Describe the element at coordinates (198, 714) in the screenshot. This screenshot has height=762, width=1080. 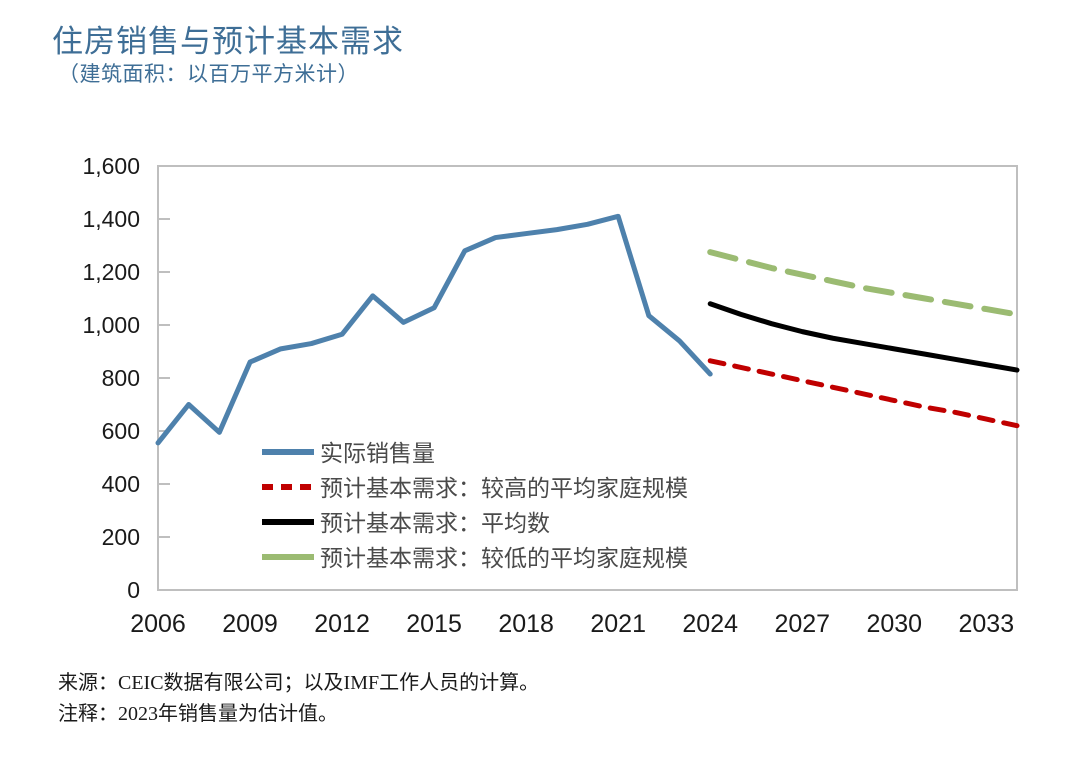
I see `explanatory-note: 注释：2023年销售量为估计值。` at that location.